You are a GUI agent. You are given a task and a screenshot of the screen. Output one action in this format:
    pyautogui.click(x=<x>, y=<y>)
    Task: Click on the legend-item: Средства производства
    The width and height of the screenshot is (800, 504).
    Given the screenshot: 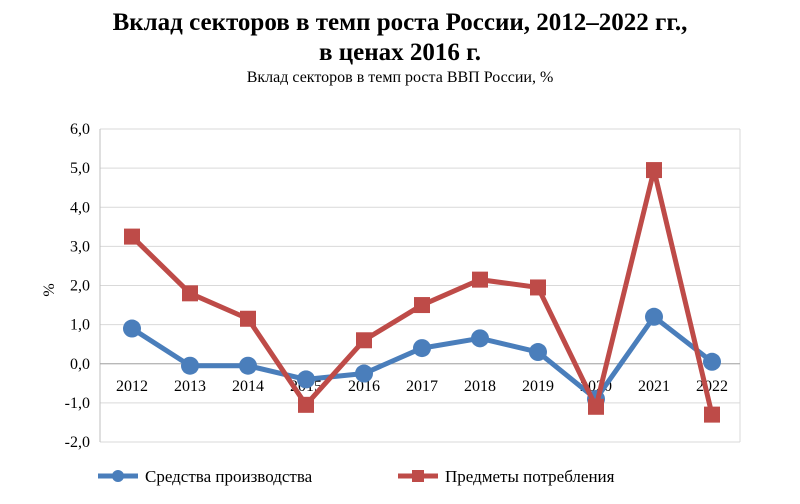 What is the action you would take?
    pyautogui.click(x=205, y=476)
    